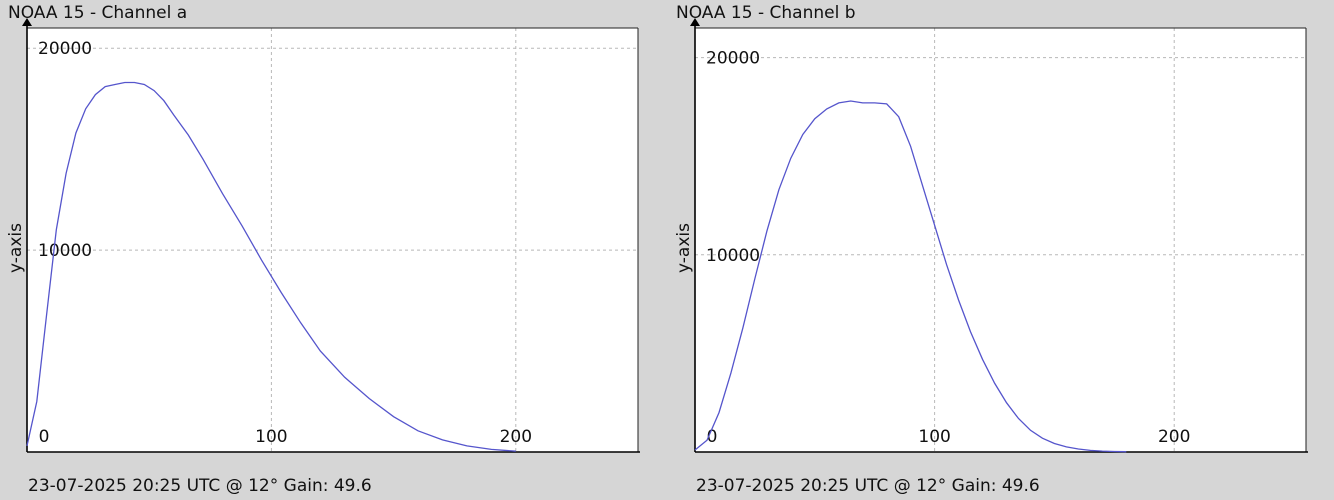 The image size is (1334, 500). I want to click on chart-title: NOAA 15 - Channel b, so click(766, 13).